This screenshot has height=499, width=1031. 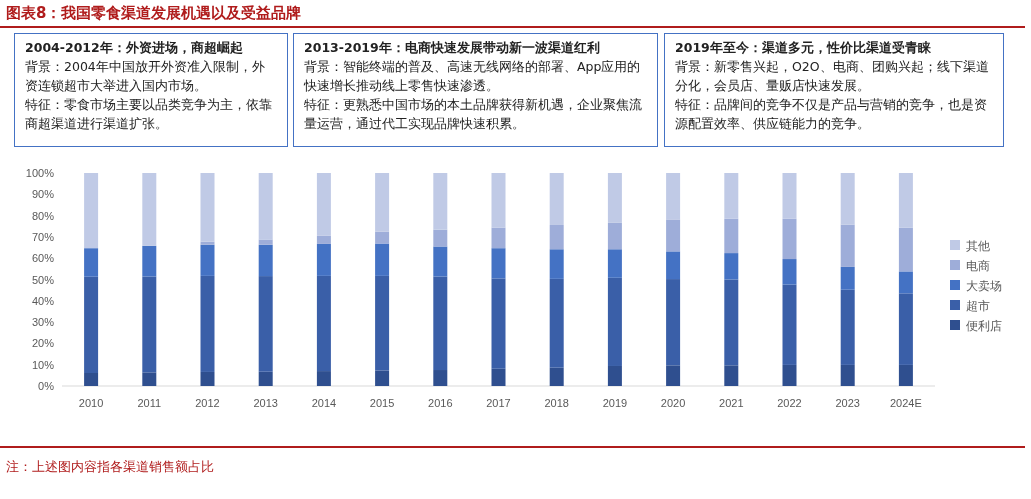 What do you see at coordinates (440, 403) in the screenshot?
I see `x-tick-label: 2016` at bounding box center [440, 403].